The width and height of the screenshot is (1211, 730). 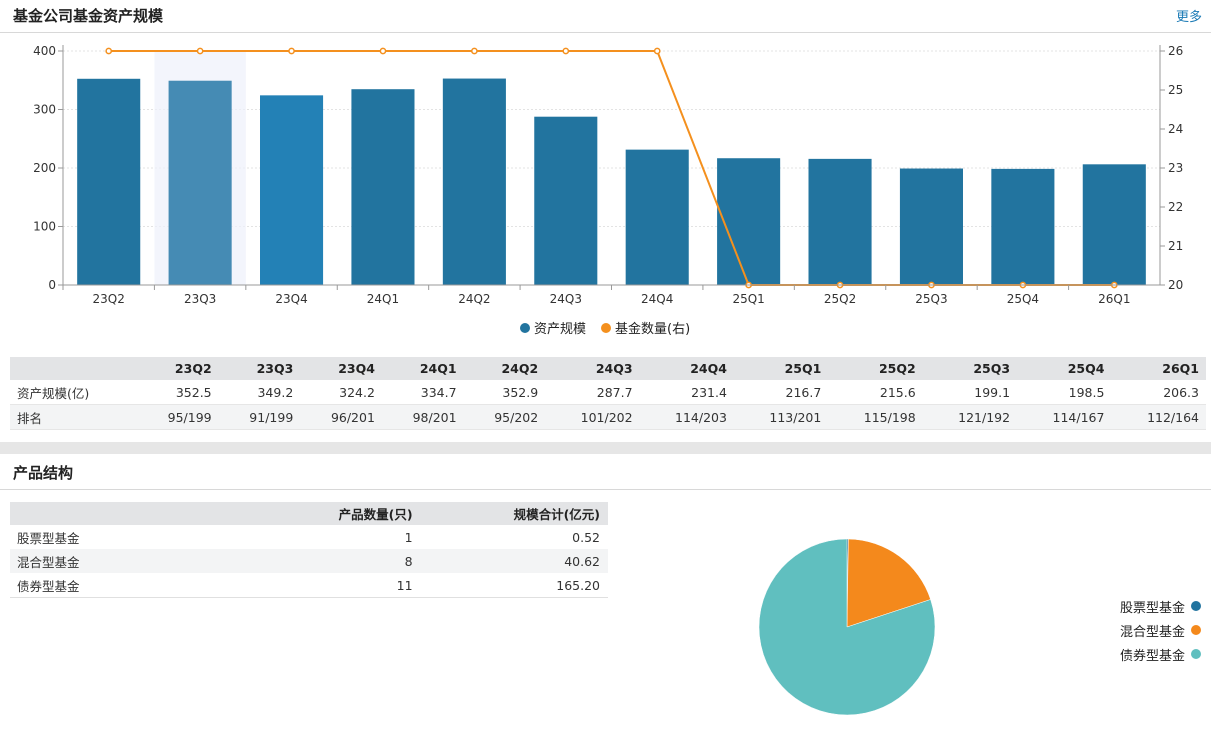 I want to click on product-structure-pie, so click(x=847, y=627).